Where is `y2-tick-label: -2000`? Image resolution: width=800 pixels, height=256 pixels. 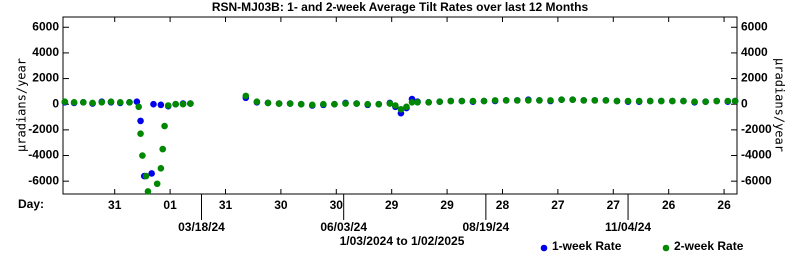
y2-tick-label: -2000 is located at coordinates (756, 129).